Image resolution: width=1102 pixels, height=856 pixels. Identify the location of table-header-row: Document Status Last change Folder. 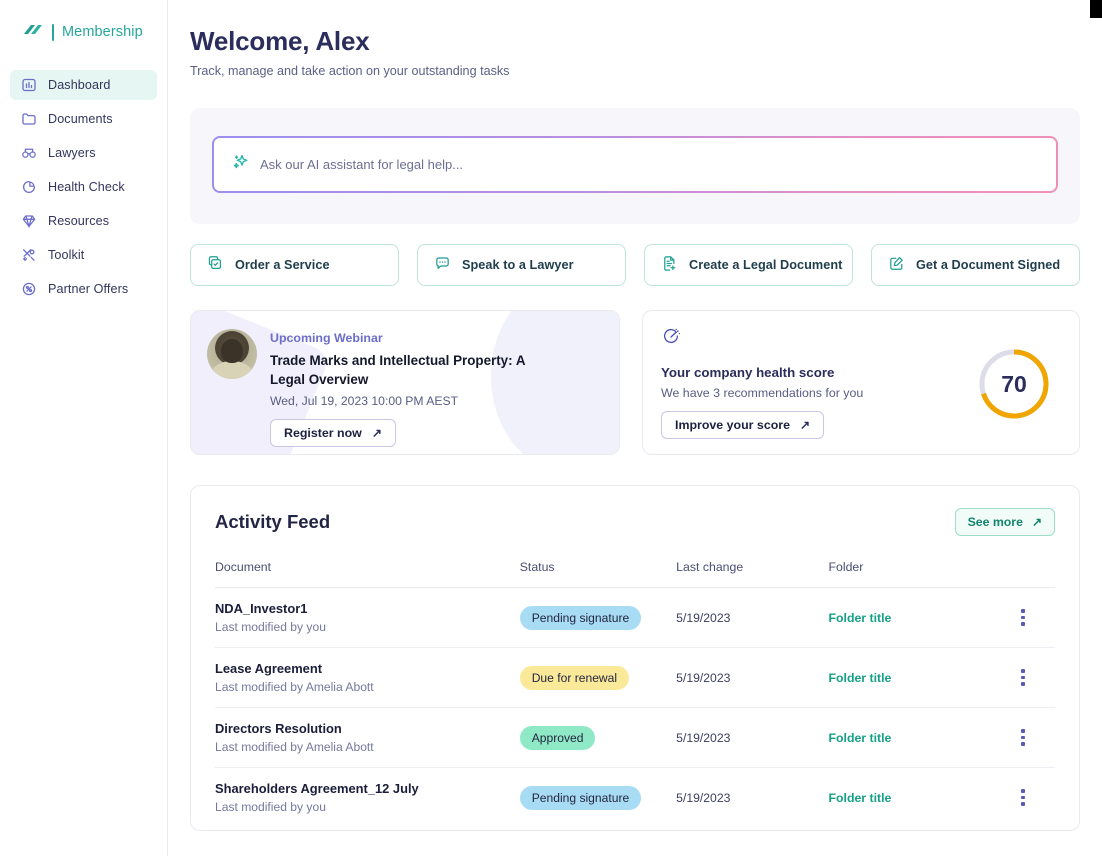
(635, 574).